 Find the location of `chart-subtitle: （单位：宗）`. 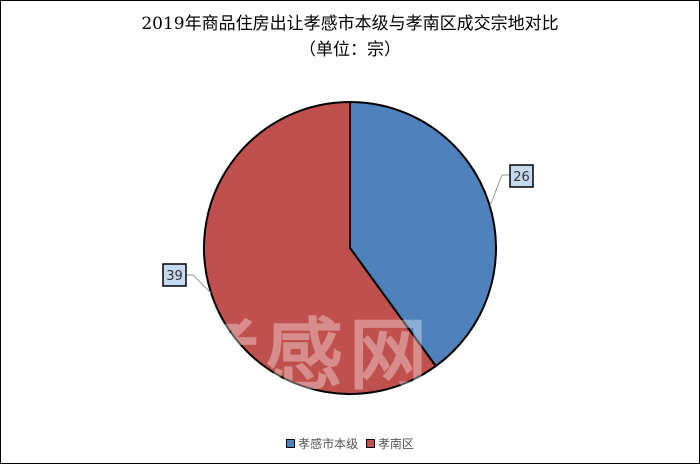

chart-subtitle: （单位：宗） is located at coordinates (350, 50).